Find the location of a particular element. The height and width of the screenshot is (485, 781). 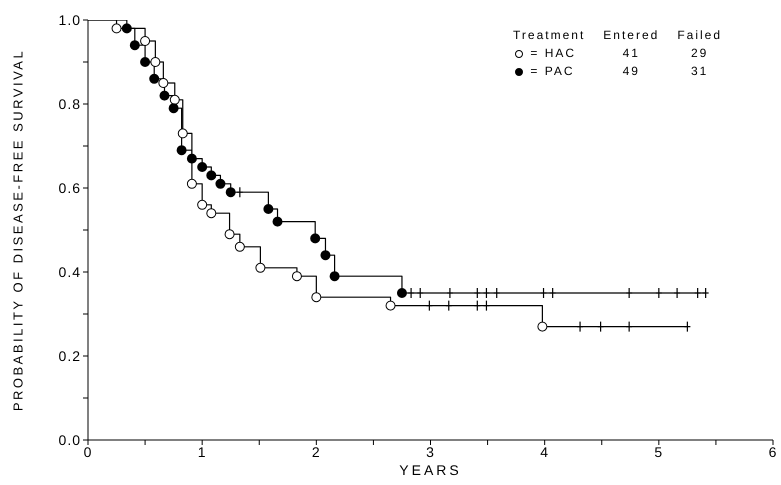

x-tick-label: 5 is located at coordinates (659, 452).